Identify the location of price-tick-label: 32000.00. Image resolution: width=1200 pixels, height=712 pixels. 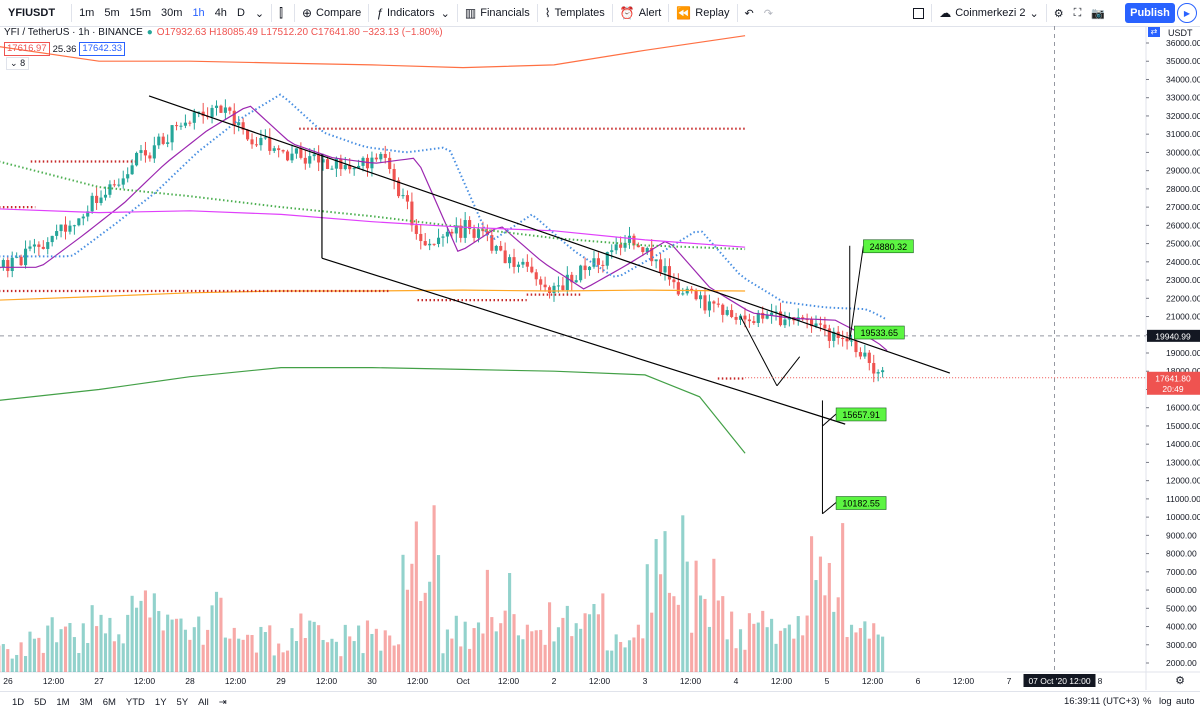
(1183, 116).